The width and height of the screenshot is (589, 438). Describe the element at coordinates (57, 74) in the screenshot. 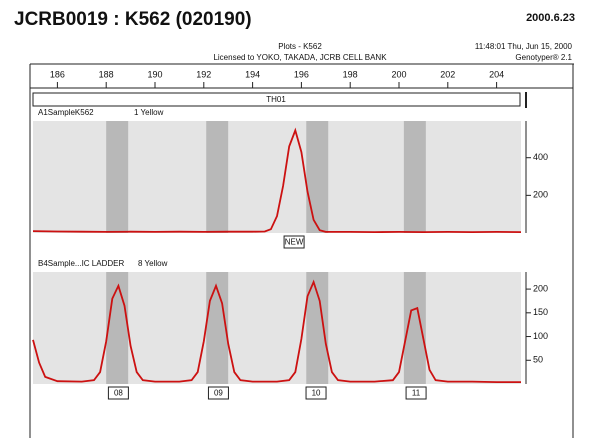

I see `x-tick-label: 186` at that location.